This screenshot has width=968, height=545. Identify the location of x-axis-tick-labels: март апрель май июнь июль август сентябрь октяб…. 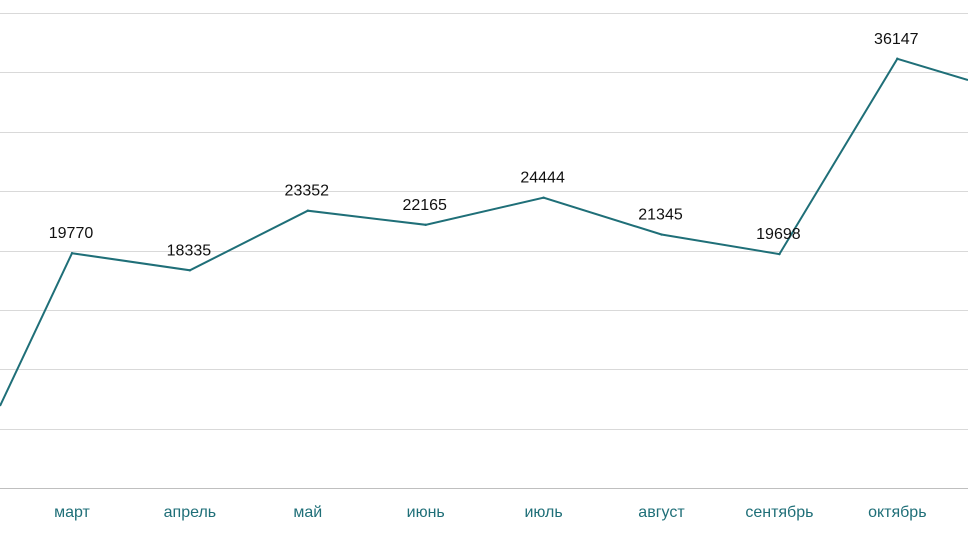
(490, 512).